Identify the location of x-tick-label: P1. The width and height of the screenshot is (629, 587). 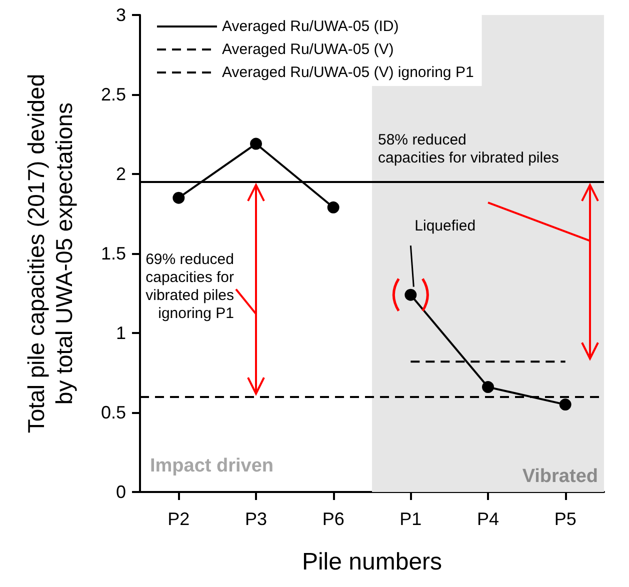
(411, 519).